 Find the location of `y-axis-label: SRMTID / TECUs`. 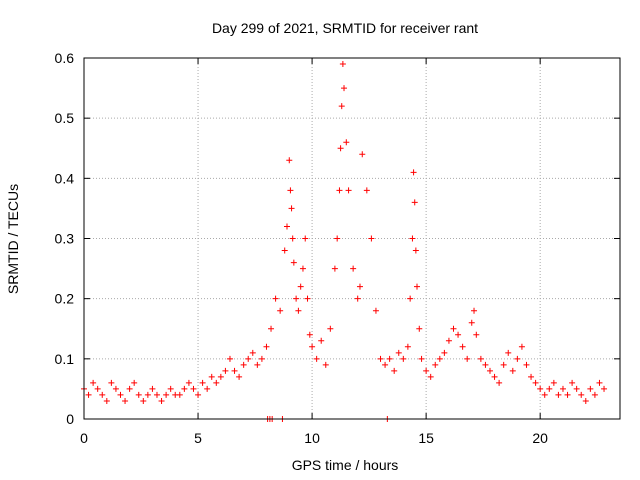

y-axis-label: SRMTID / TECUs is located at coordinates (13, 239).